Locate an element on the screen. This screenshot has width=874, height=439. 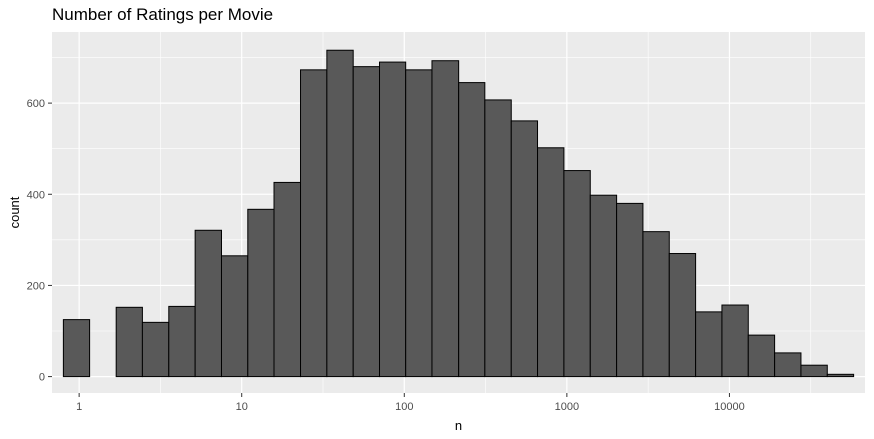
x-tick-label: 10000 is located at coordinates (729, 407).